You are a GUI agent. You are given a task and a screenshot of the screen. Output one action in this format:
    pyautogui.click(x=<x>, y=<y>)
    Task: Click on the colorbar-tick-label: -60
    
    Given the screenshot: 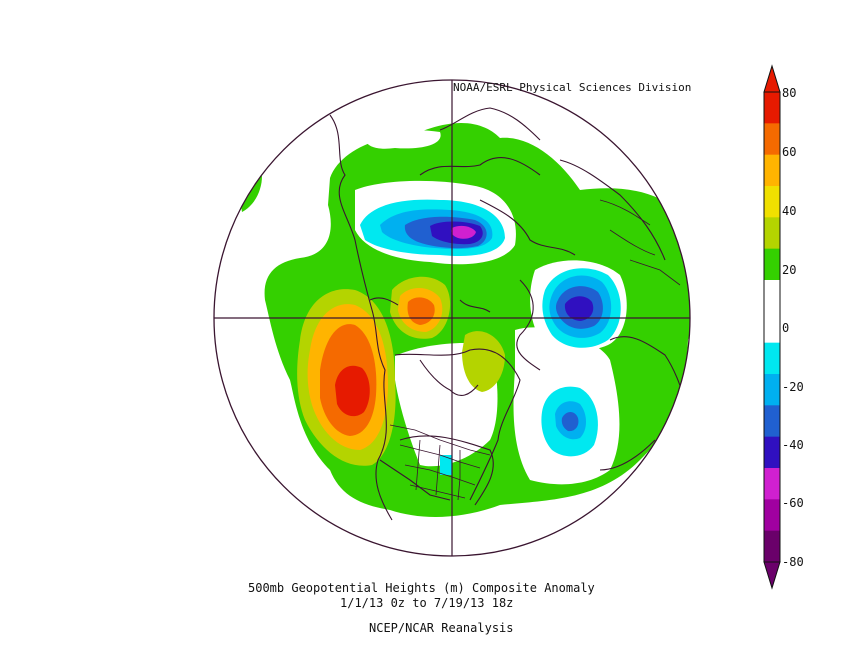 What is the action you would take?
    pyautogui.click(x=793, y=503)
    